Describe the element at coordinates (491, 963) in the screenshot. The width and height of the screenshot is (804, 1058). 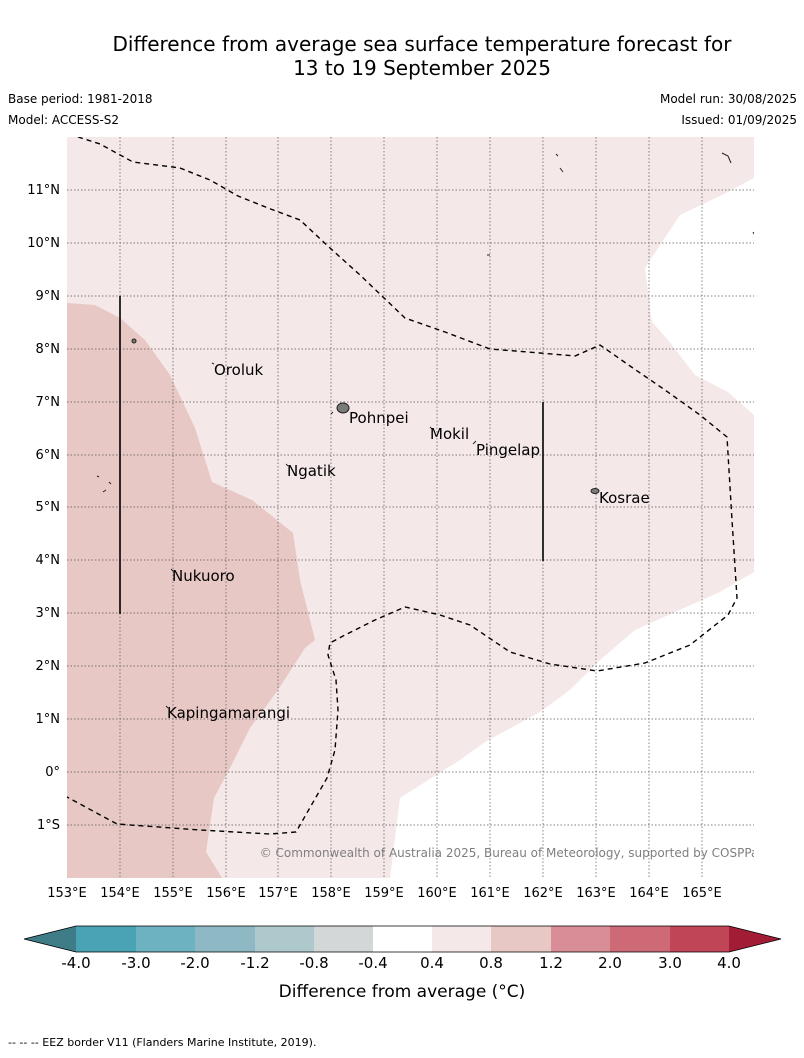
I see `colorbar-tick-label: 0.8` at that location.